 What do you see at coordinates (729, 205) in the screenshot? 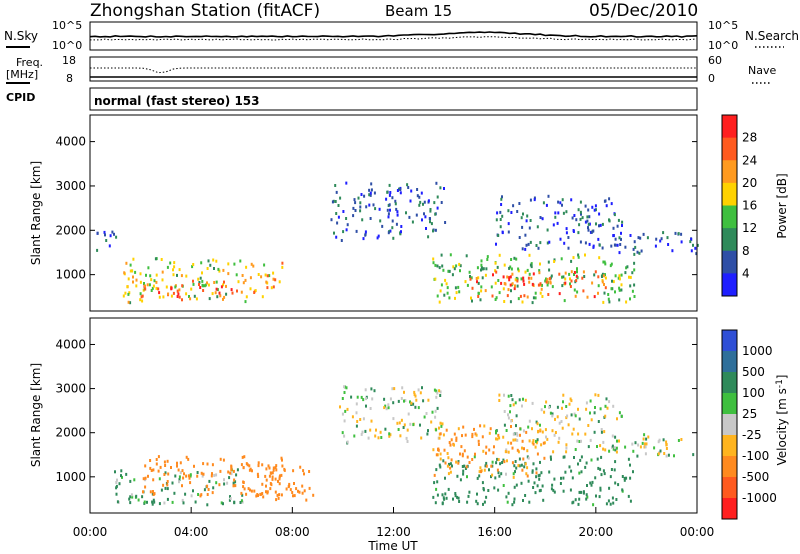
I see `power-colorbar-frame` at bounding box center [729, 205].